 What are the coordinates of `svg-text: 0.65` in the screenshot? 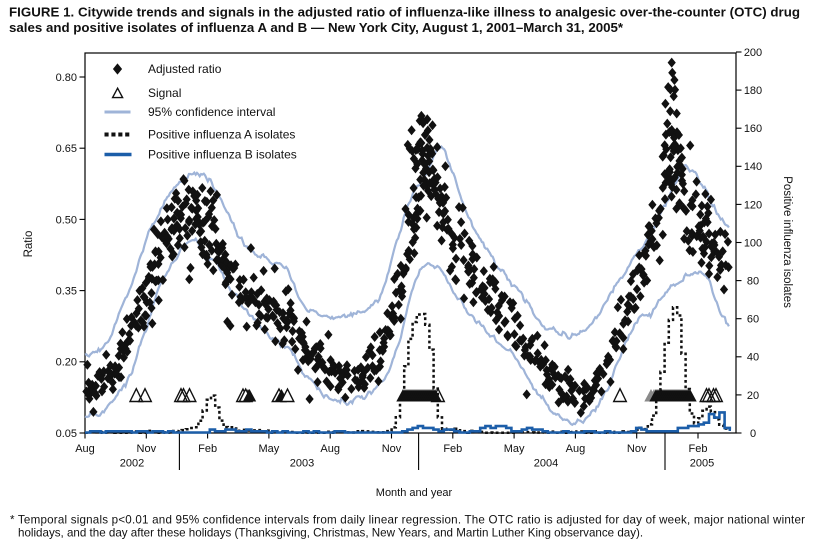 It's located at (66, 149).